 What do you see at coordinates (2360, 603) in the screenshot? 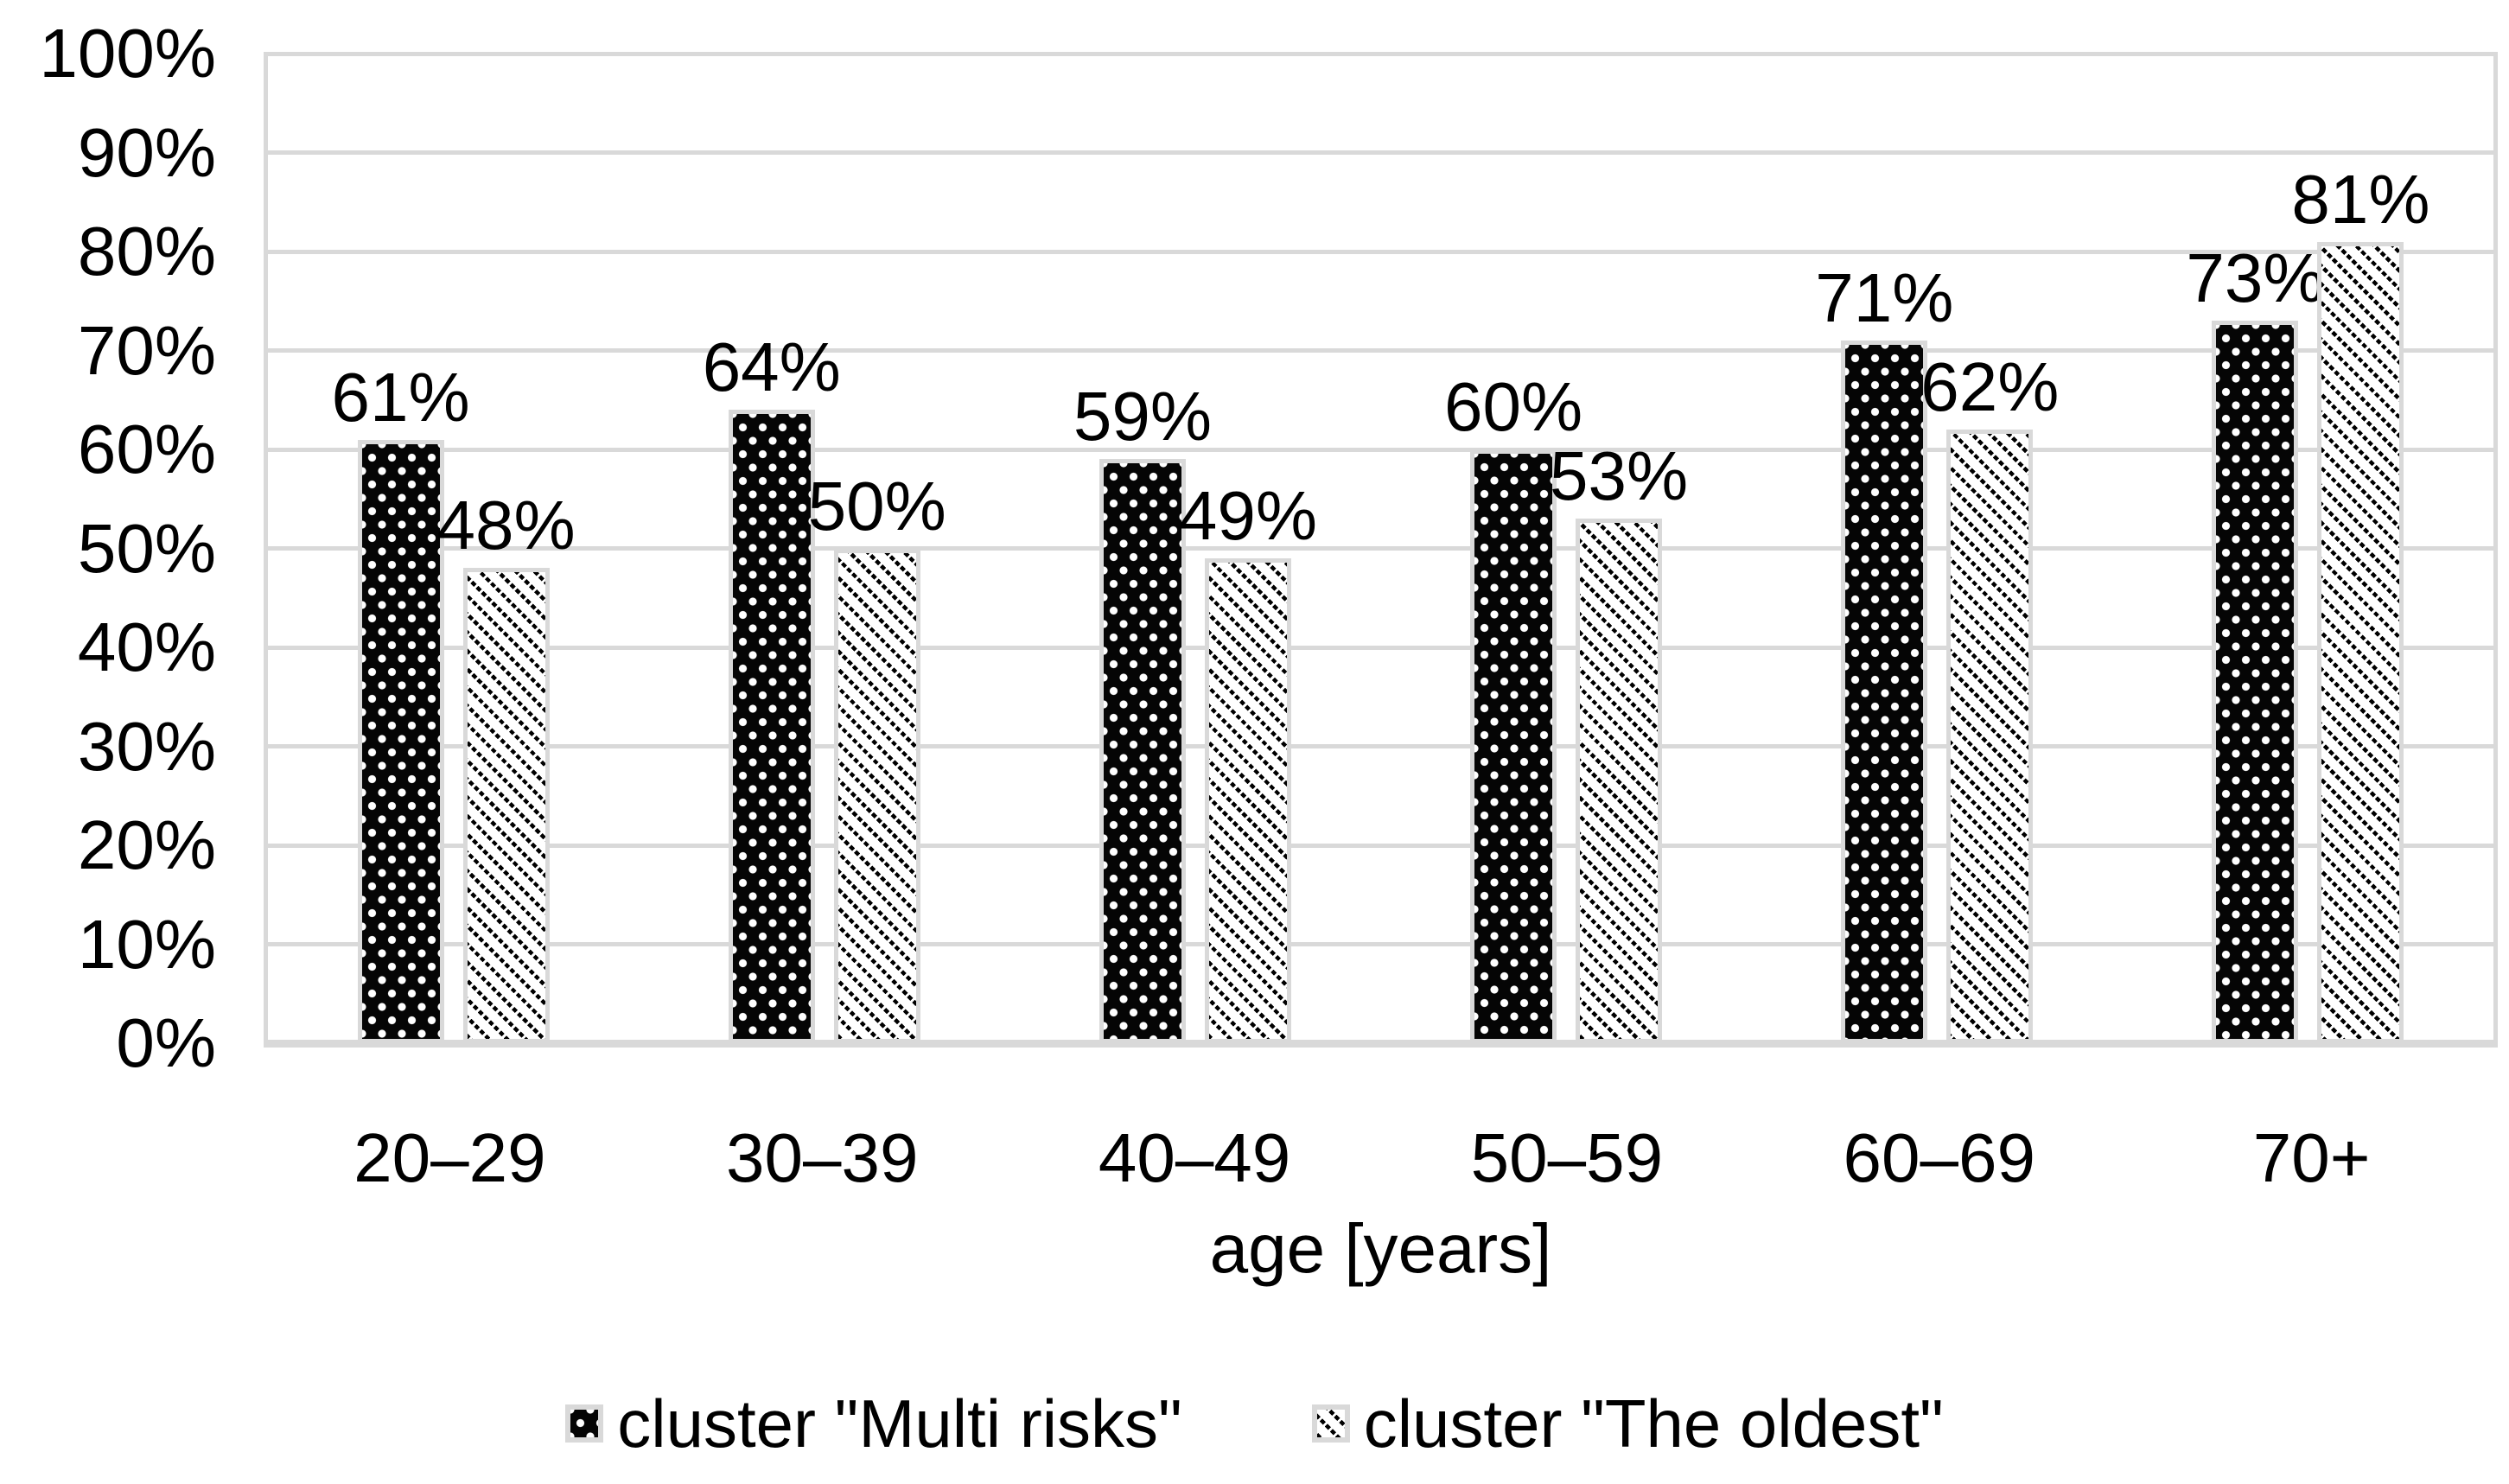
I see `bar-the-oldest: 81%` at bounding box center [2360, 603].